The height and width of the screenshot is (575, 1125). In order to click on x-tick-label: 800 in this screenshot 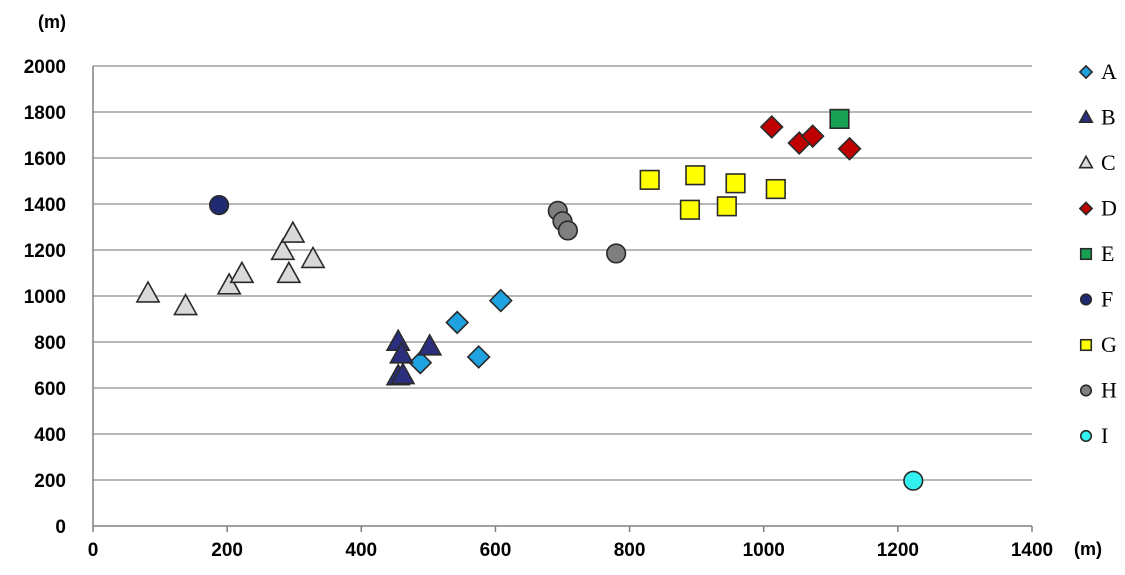, I will do `click(630, 550)`.